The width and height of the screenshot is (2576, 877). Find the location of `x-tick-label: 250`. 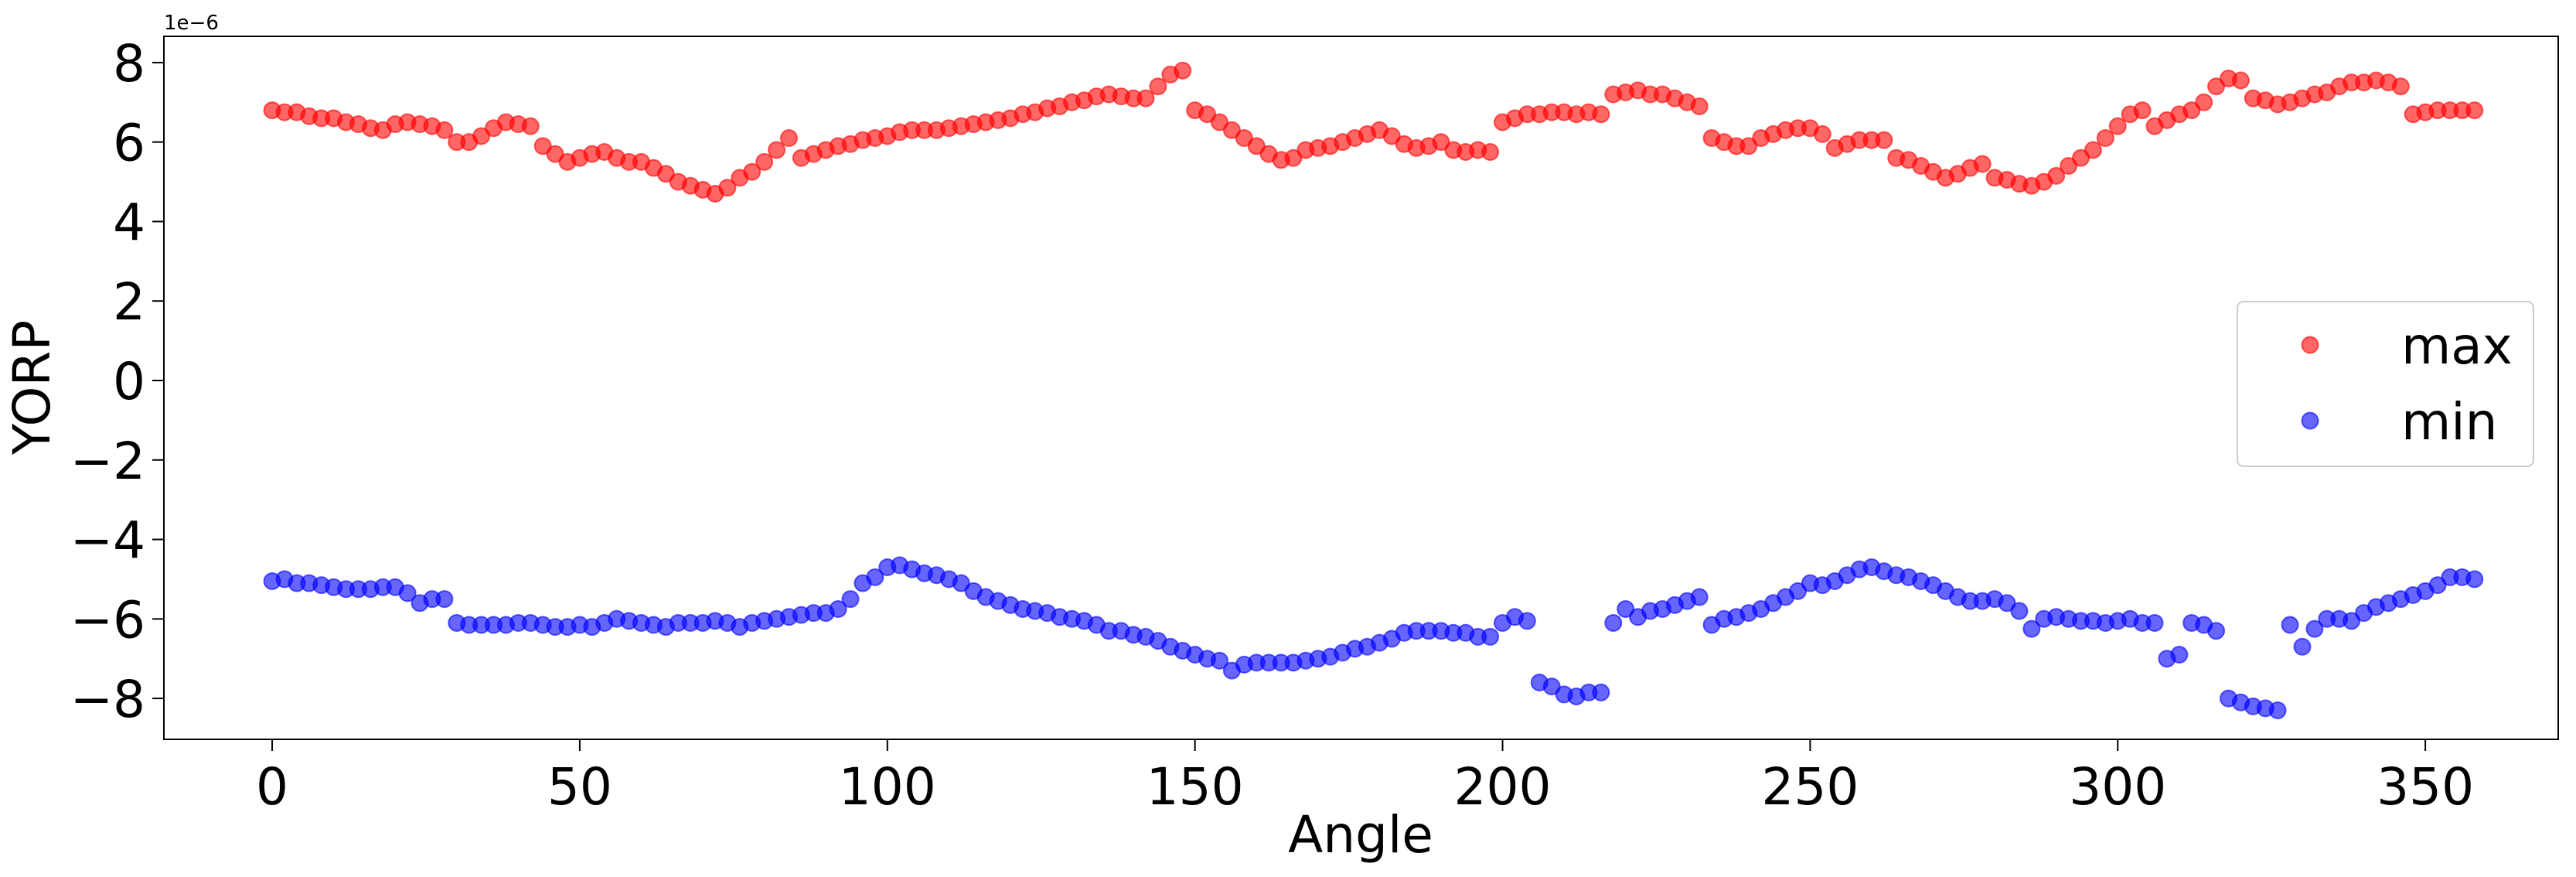

x-tick-label: 250 is located at coordinates (1810, 787).